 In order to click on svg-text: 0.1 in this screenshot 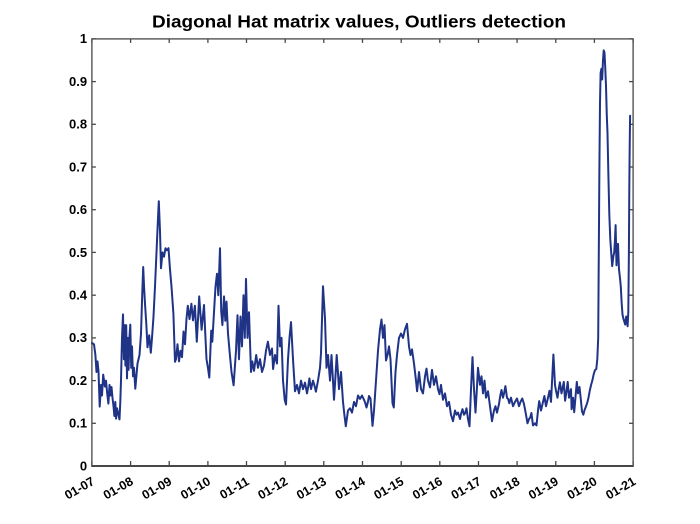, I will do `click(78, 423)`.